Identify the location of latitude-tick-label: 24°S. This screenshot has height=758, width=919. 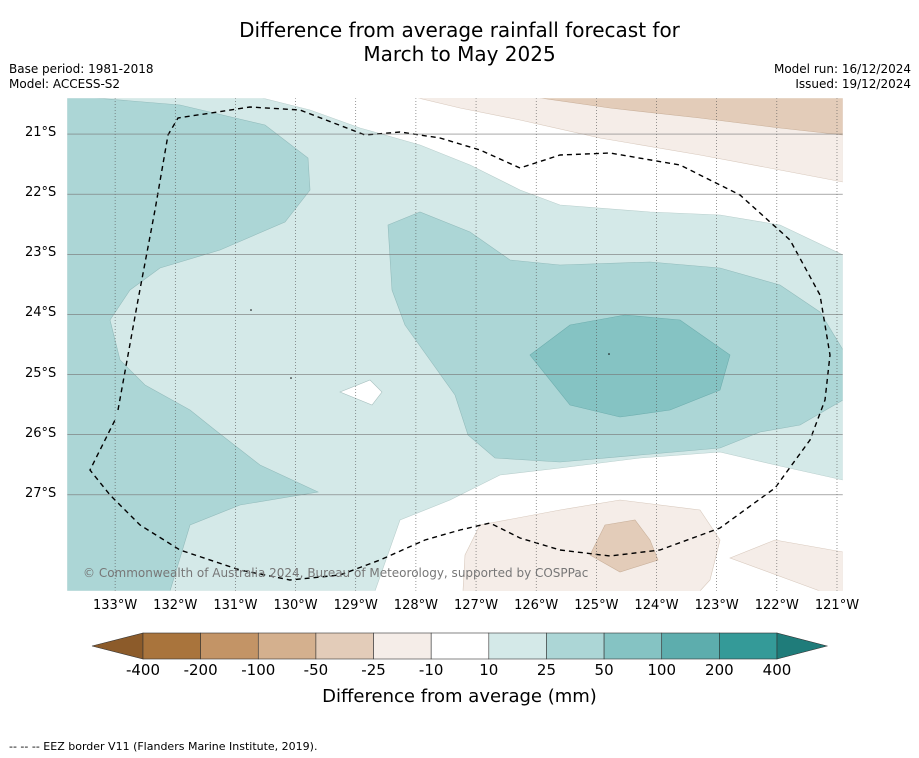
(41, 313).